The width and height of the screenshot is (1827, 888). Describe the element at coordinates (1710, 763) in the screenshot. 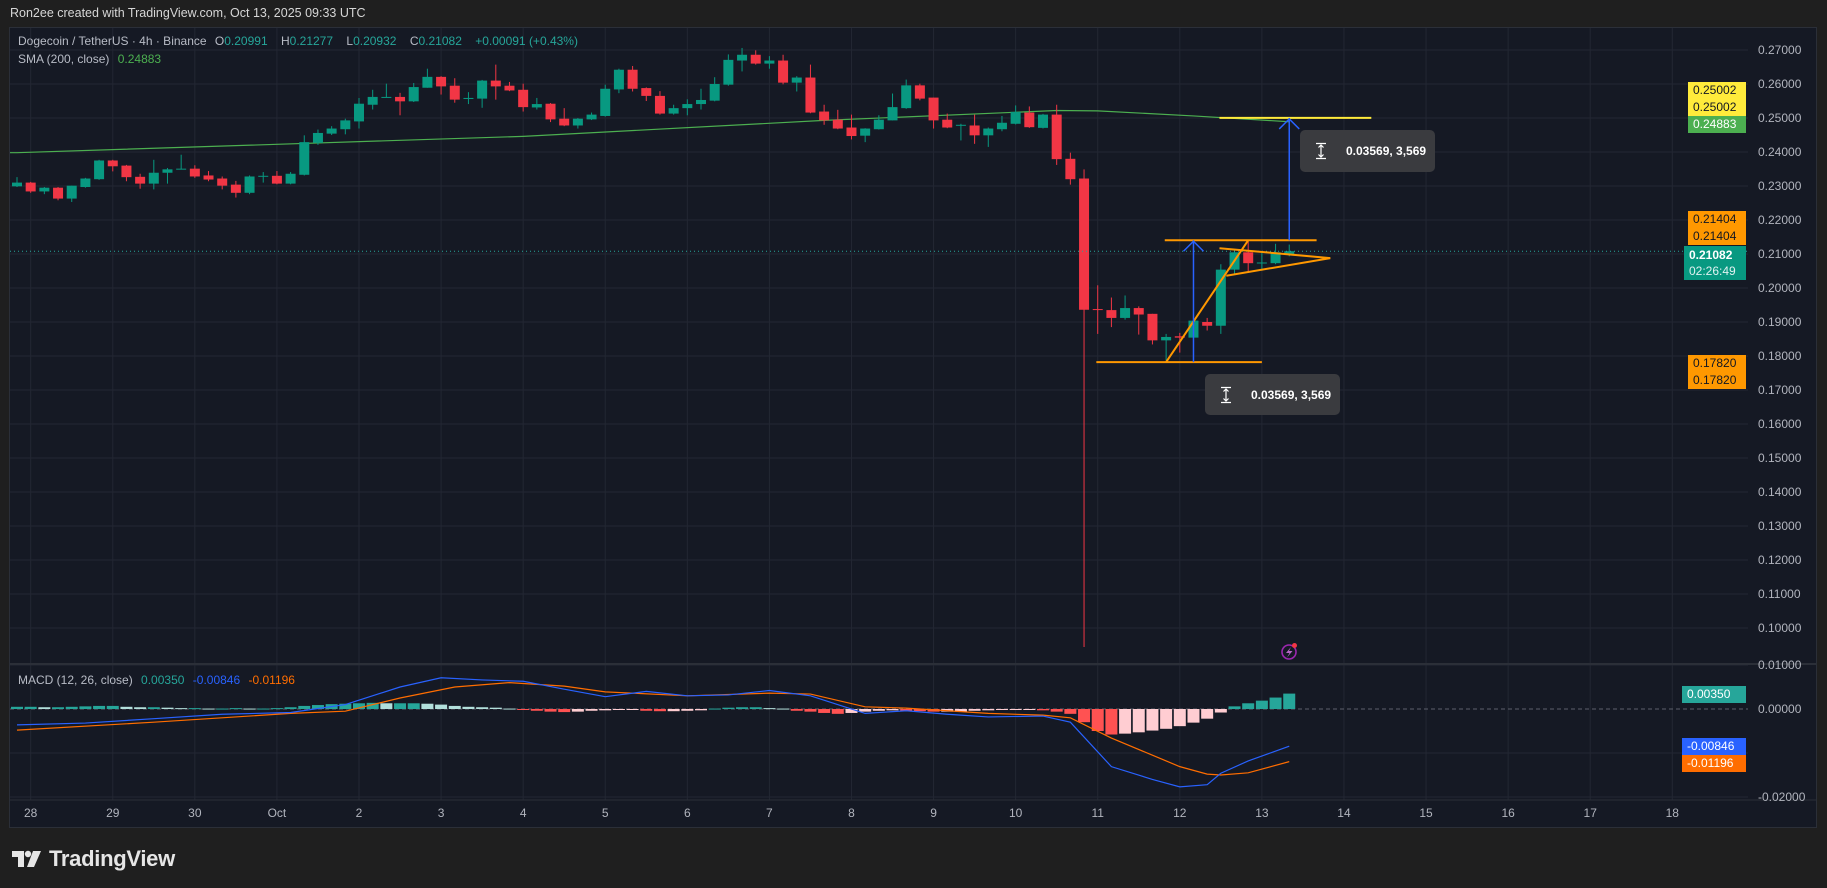

I see `macd-badge-signal-text: -0.01196` at that location.